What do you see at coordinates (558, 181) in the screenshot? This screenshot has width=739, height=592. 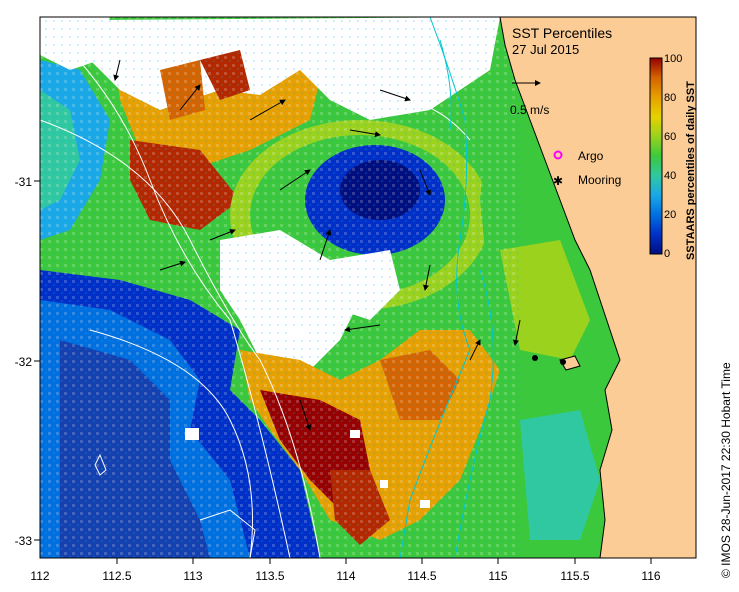 I see `mooring-star-icon: ✱` at bounding box center [558, 181].